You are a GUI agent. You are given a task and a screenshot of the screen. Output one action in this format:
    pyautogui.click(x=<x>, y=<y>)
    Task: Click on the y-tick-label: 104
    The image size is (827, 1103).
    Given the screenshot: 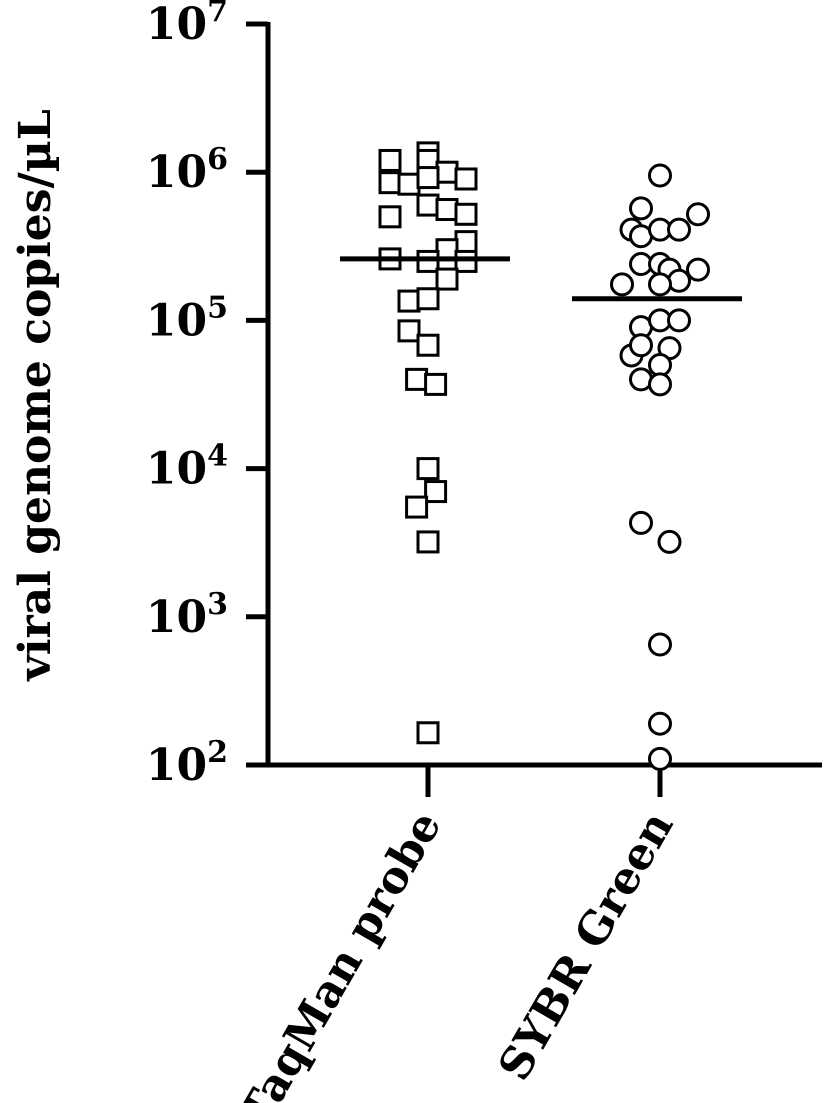 What is the action you would take?
    pyautogui.click(x=187, y=467)
    